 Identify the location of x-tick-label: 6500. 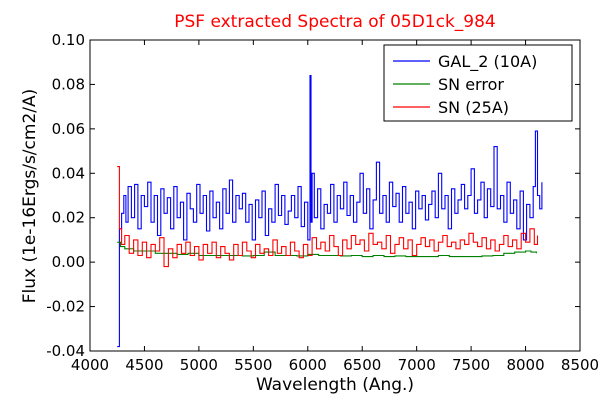
(362, 365).